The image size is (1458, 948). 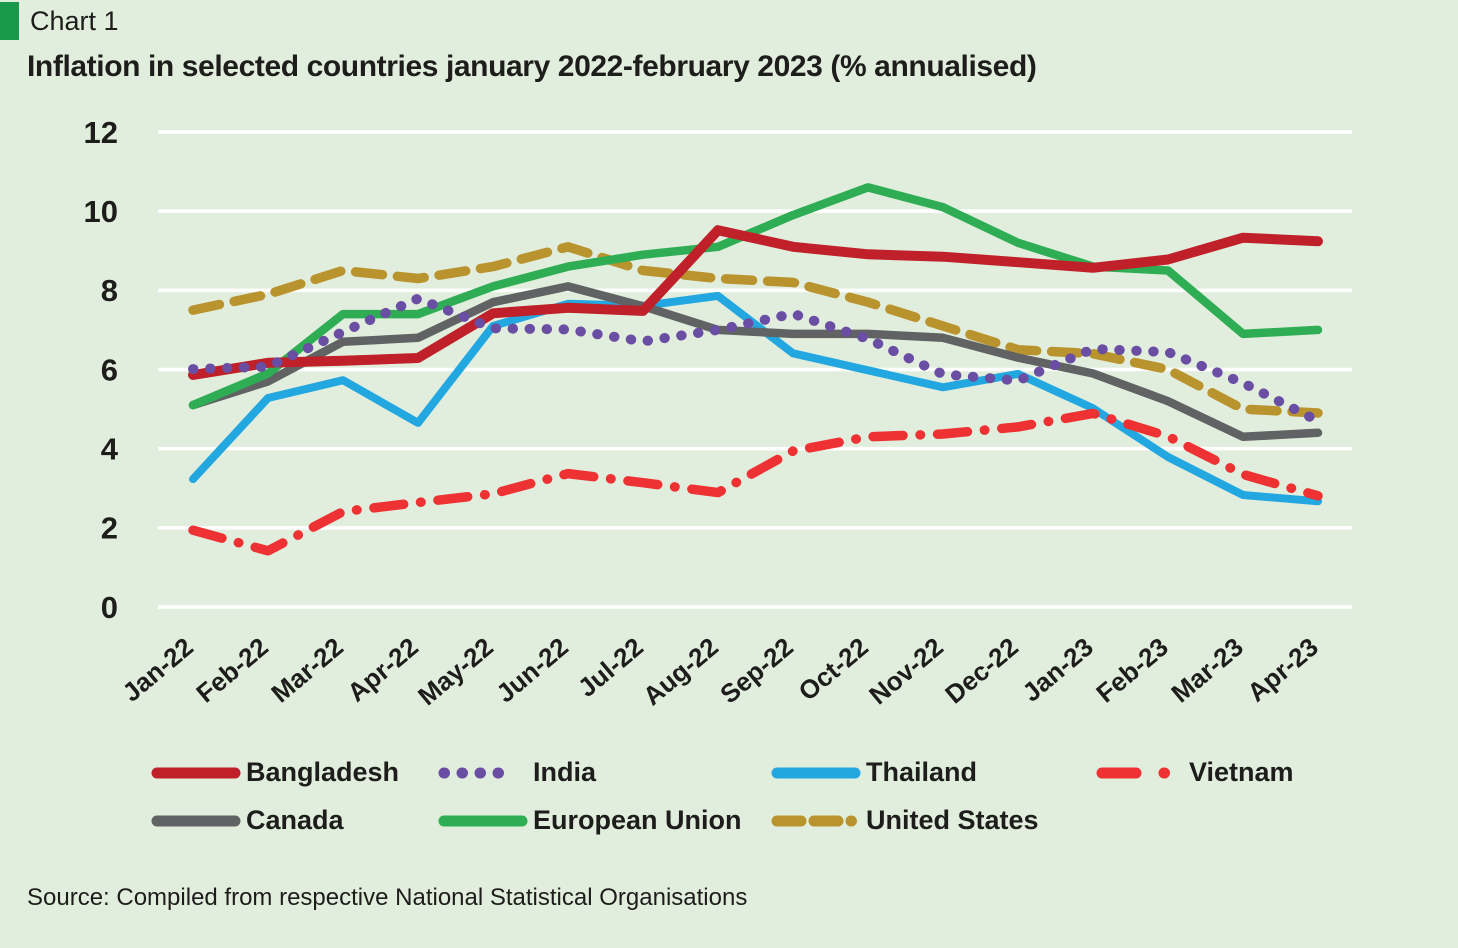 I want to click on legend-swatch-canada, so click(x=196, y=820).